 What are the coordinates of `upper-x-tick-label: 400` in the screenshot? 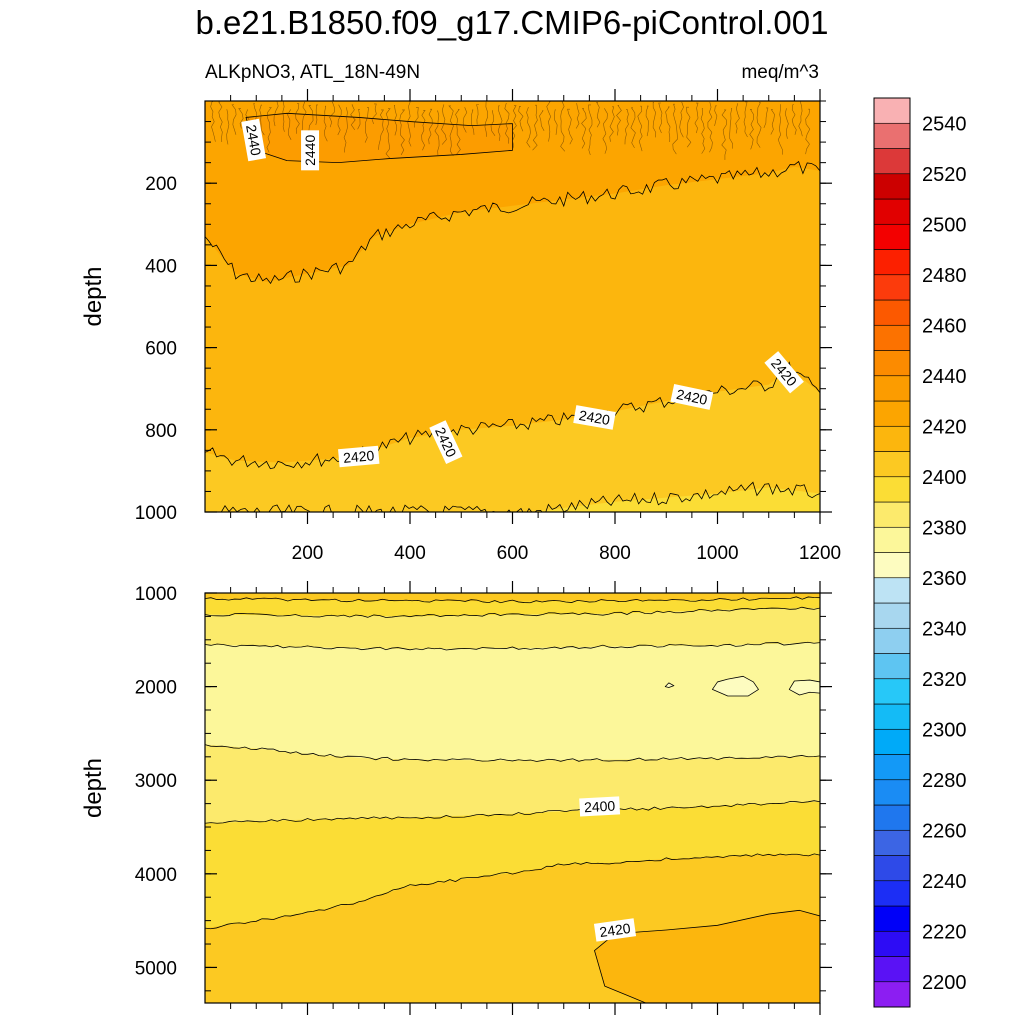 It's located at (410, 553).